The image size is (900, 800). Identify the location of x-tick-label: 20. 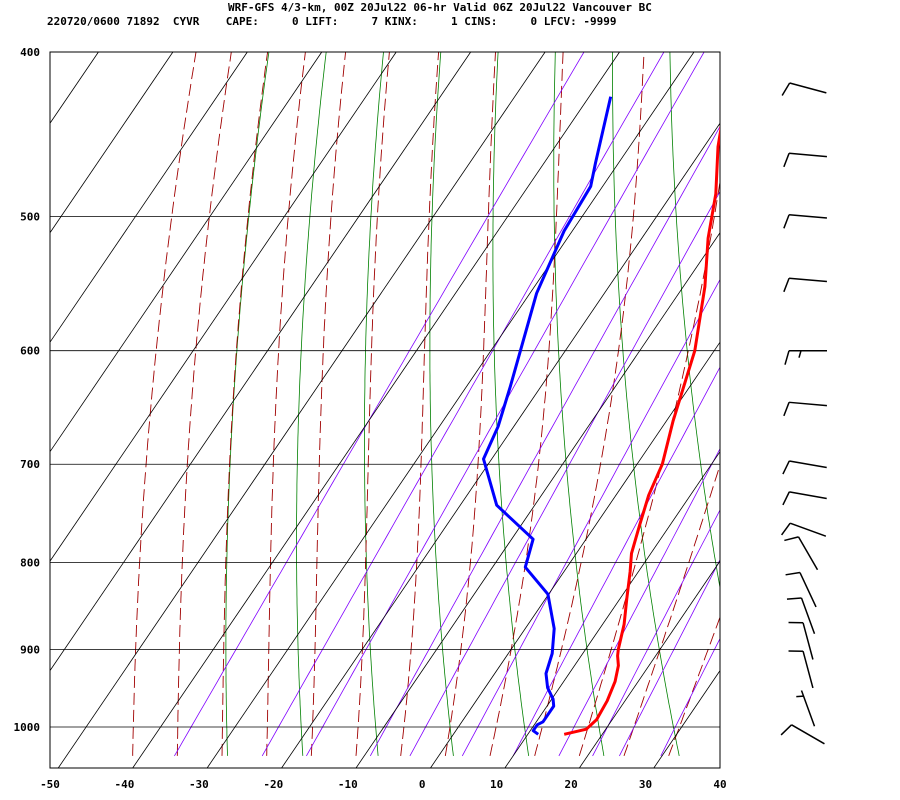
(570, 784).